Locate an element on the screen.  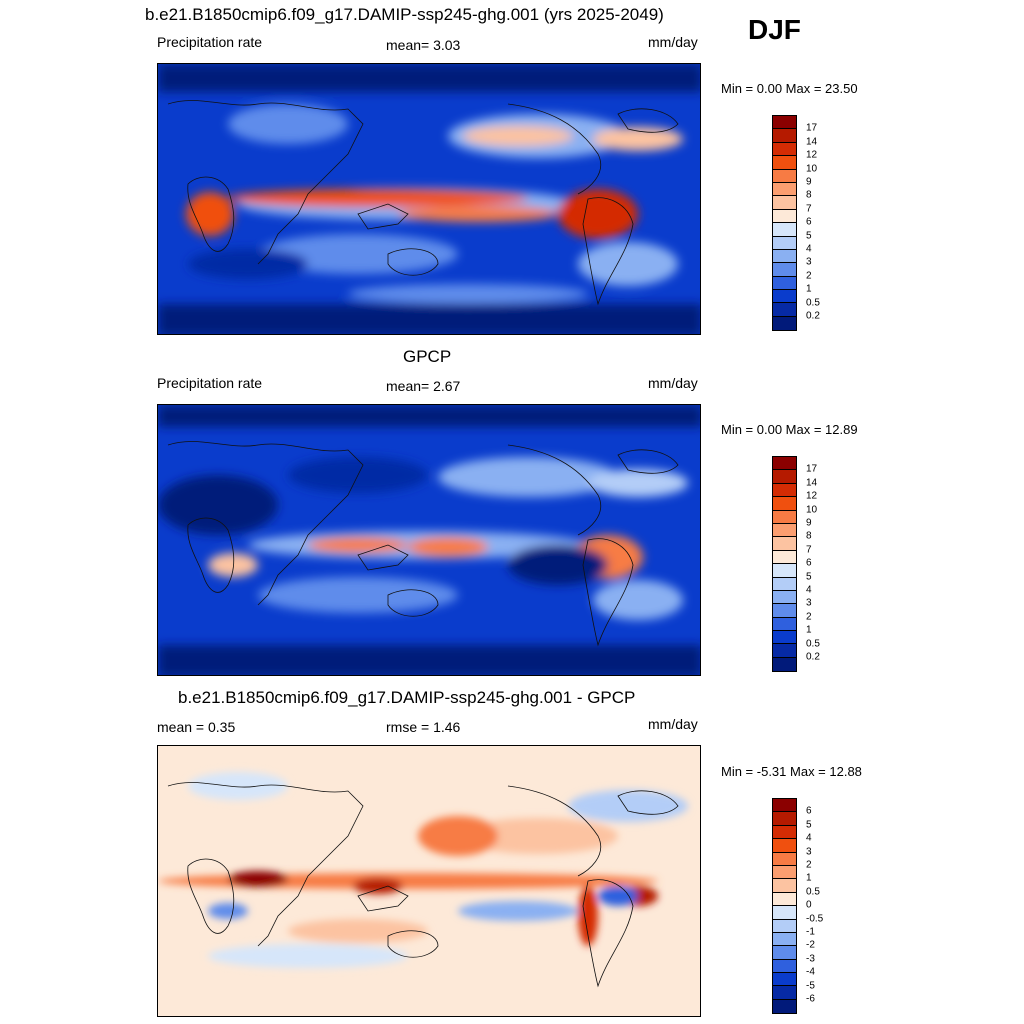
colorbar-tick-label: 0 is located at coordinates (809, 905).